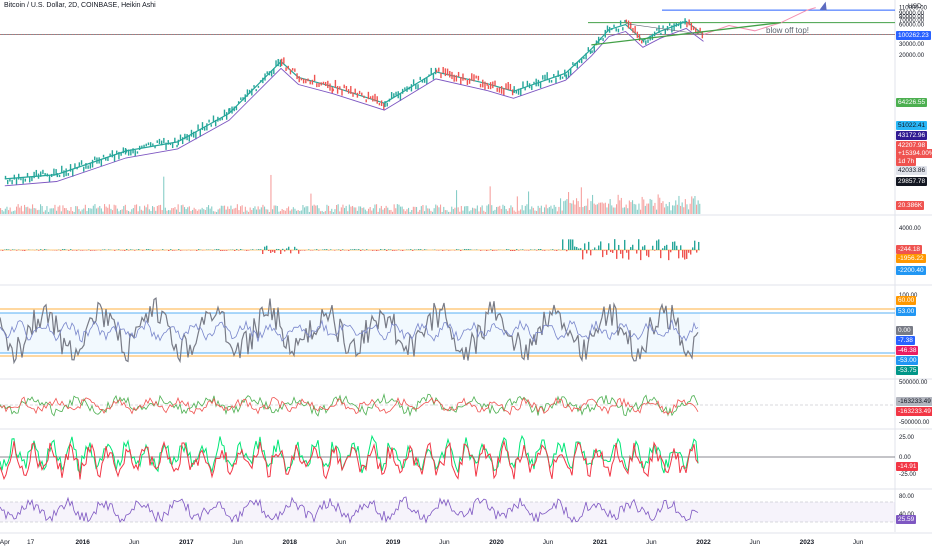 This screenshot has height=550, width=932. I want to click on price-badge: 53.00, so click(906, 311).